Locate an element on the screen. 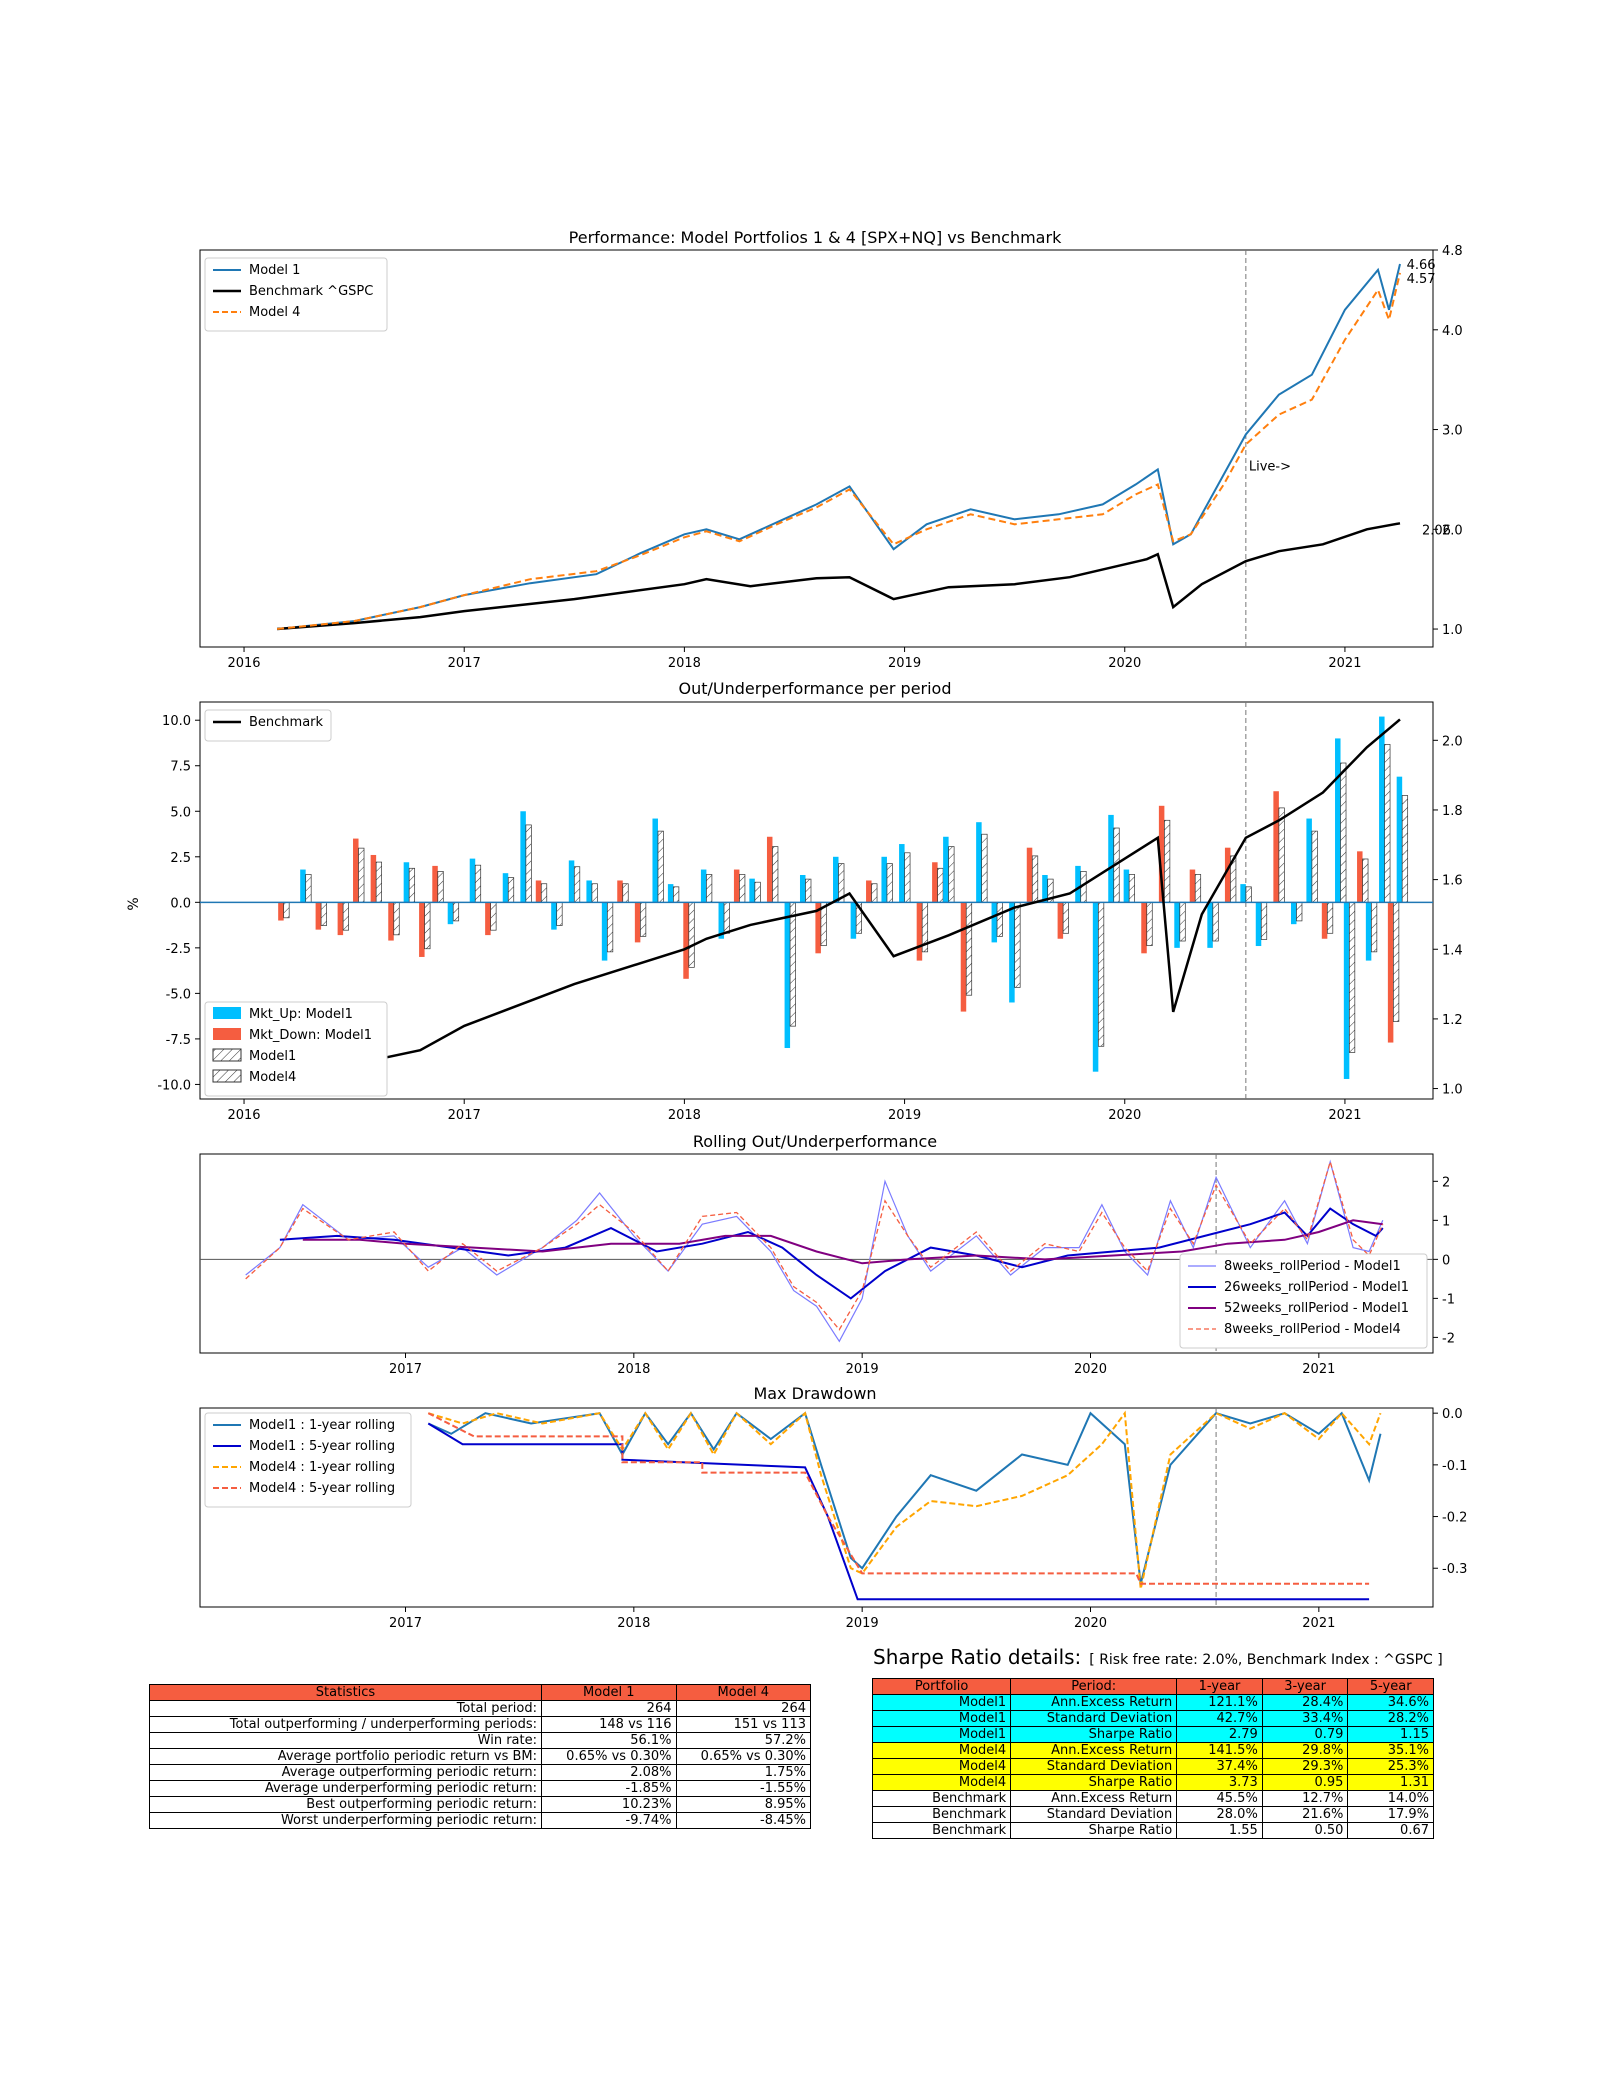 The height and width of the screenshot is (2100, 1600). table-row: Model4 Standard Deviation 37.4% 29.3% 25.3% is located at coordinates (1152, 1766).